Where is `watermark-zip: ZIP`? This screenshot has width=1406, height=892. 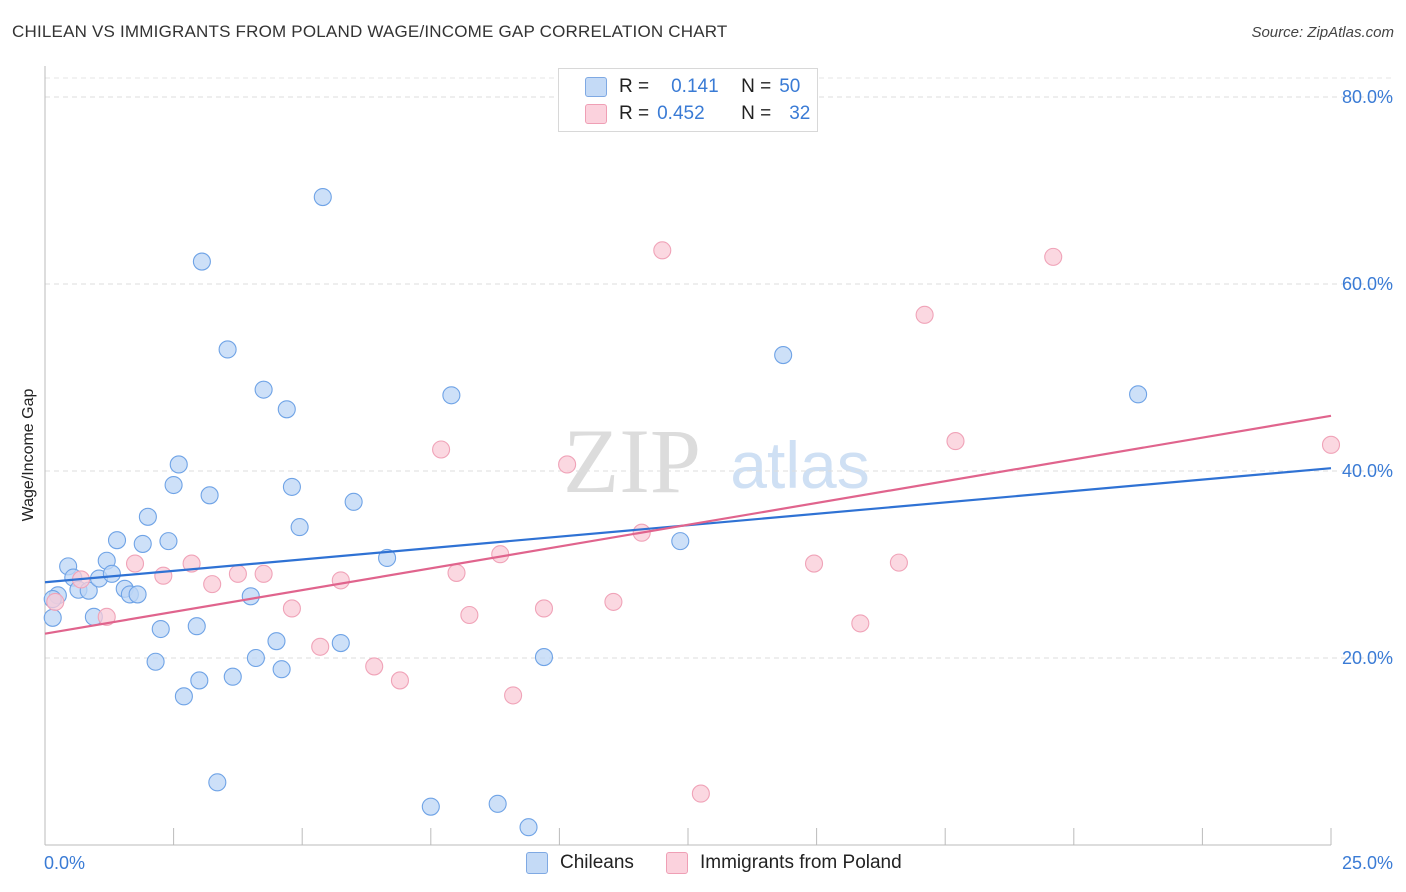
watermark-zip: ZIP is located at coordinates (632, 461).